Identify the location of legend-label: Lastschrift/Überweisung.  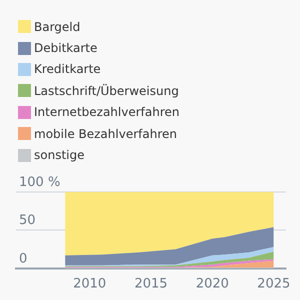
(106, 91).